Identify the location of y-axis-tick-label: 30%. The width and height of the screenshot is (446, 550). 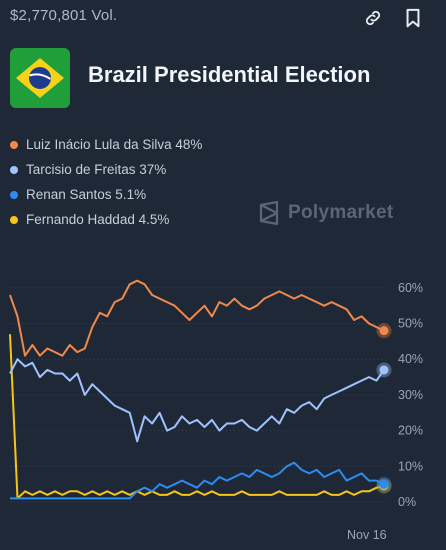
(410, 395).